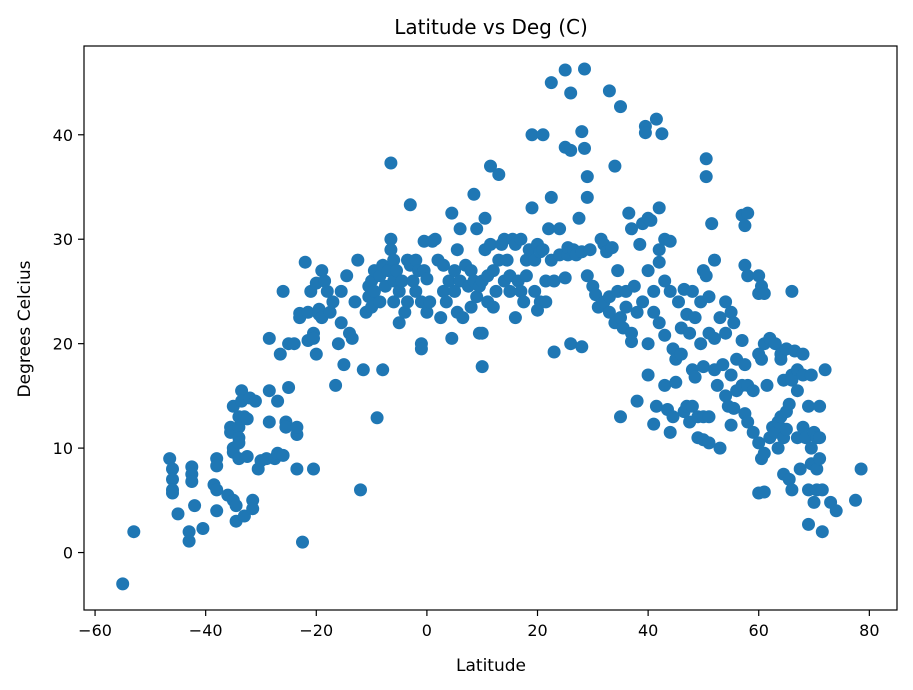 Image resolution: width=913 pixels, height=690 pixels. Describe the element at coordinates (68, 553) in the screenshot. I see `y-tick-label: 0` at that location.